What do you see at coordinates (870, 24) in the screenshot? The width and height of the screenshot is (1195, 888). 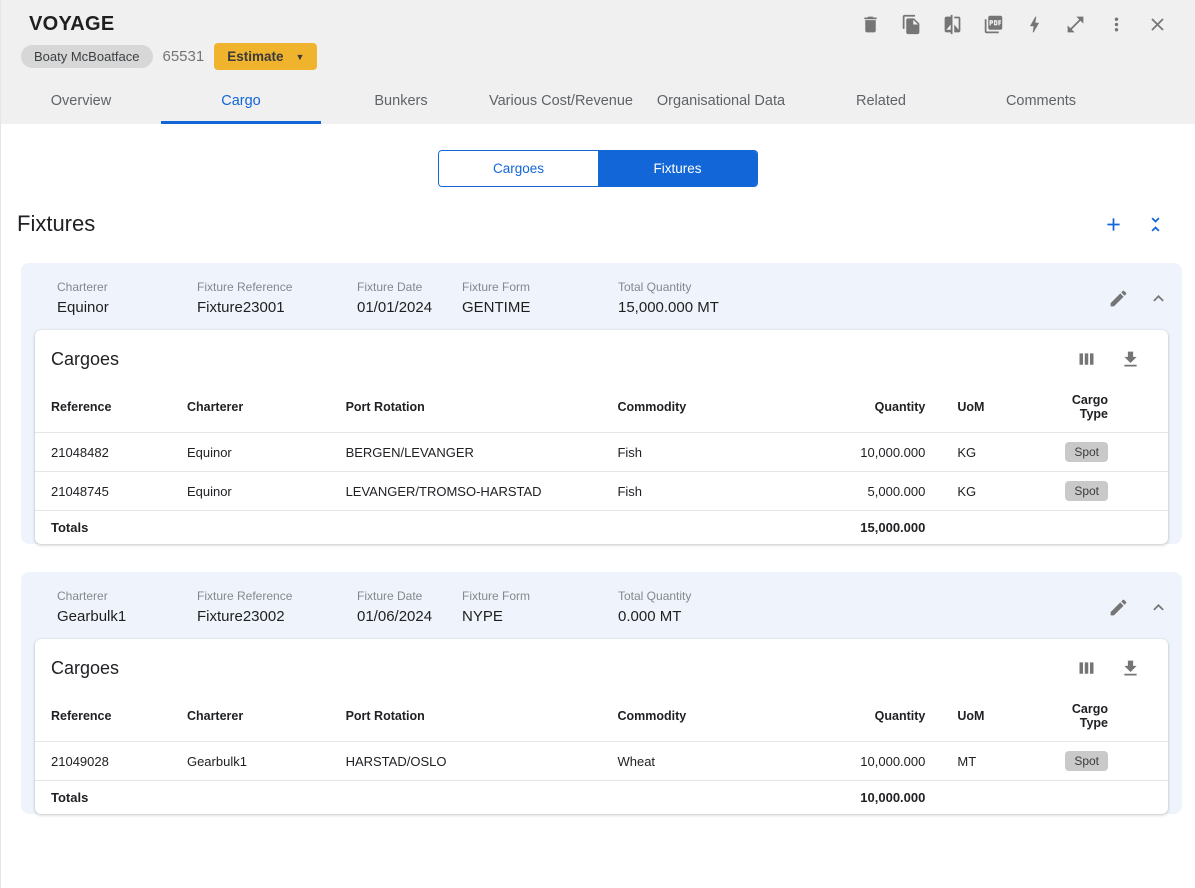 I see `delete-icon` at bounding box center [870, 24].